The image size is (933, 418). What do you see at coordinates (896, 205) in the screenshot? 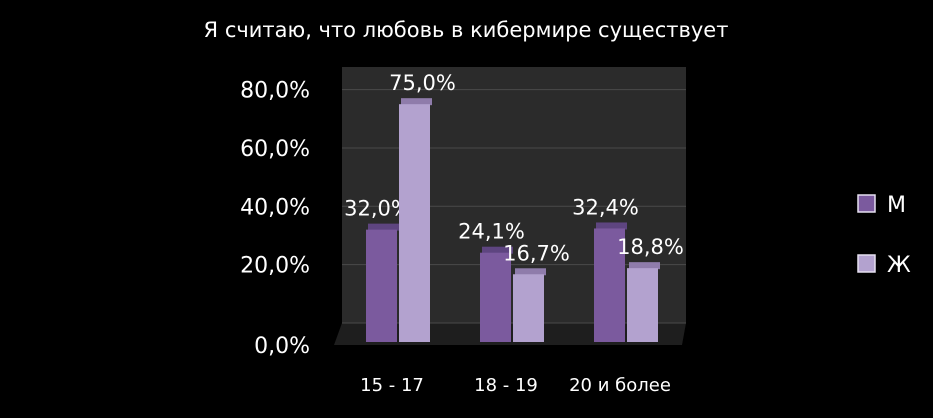
I see `legend-label: М` at bounding box center [896, 205].